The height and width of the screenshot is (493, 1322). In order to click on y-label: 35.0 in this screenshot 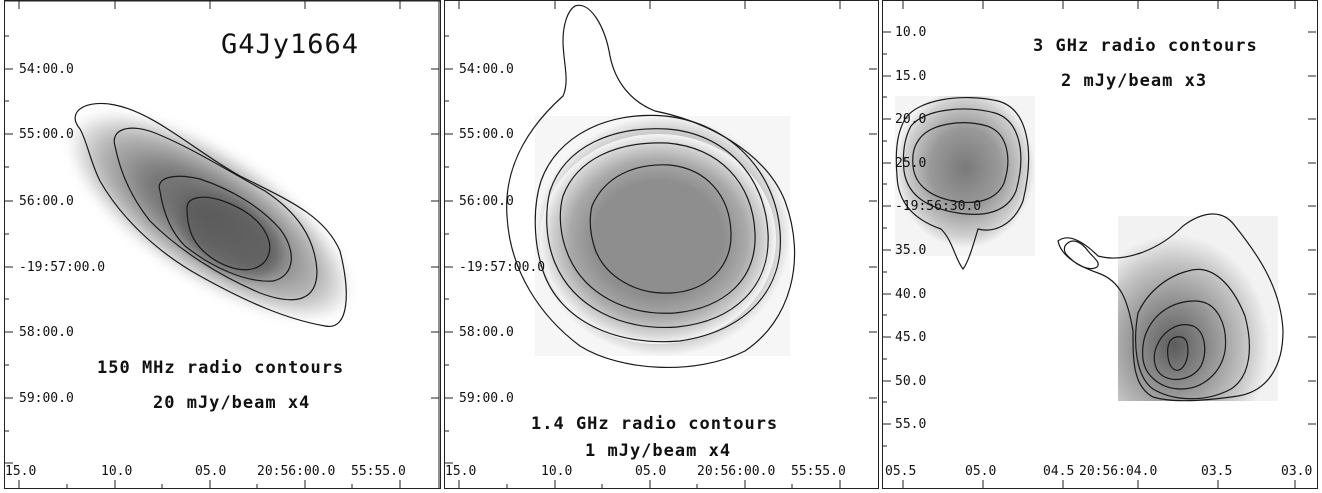, I will do `click(910, 250)`.